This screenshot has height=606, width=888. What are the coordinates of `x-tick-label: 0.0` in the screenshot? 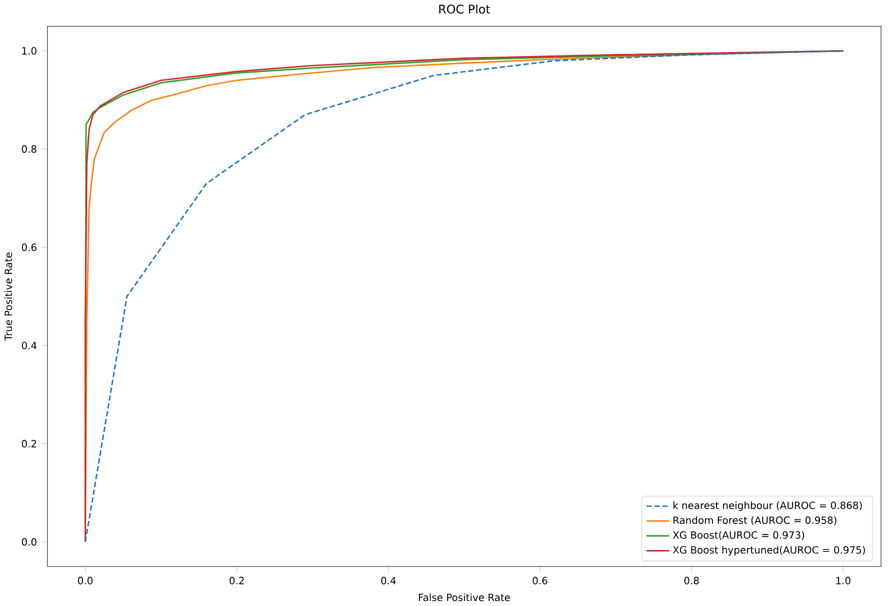 It's located at (85, 581).